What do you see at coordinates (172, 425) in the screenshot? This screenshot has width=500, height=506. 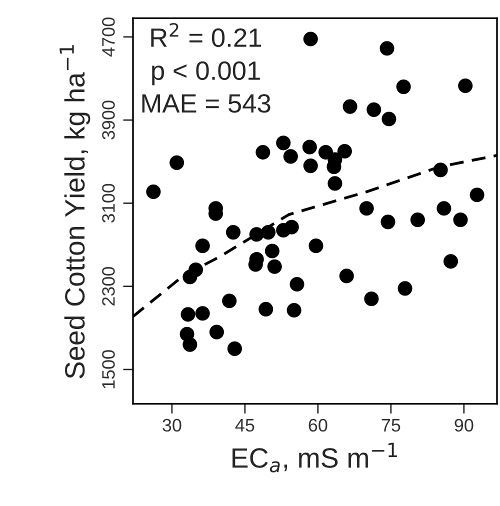 I see `x-tick-label: 30` at bounding box center [172, 425].